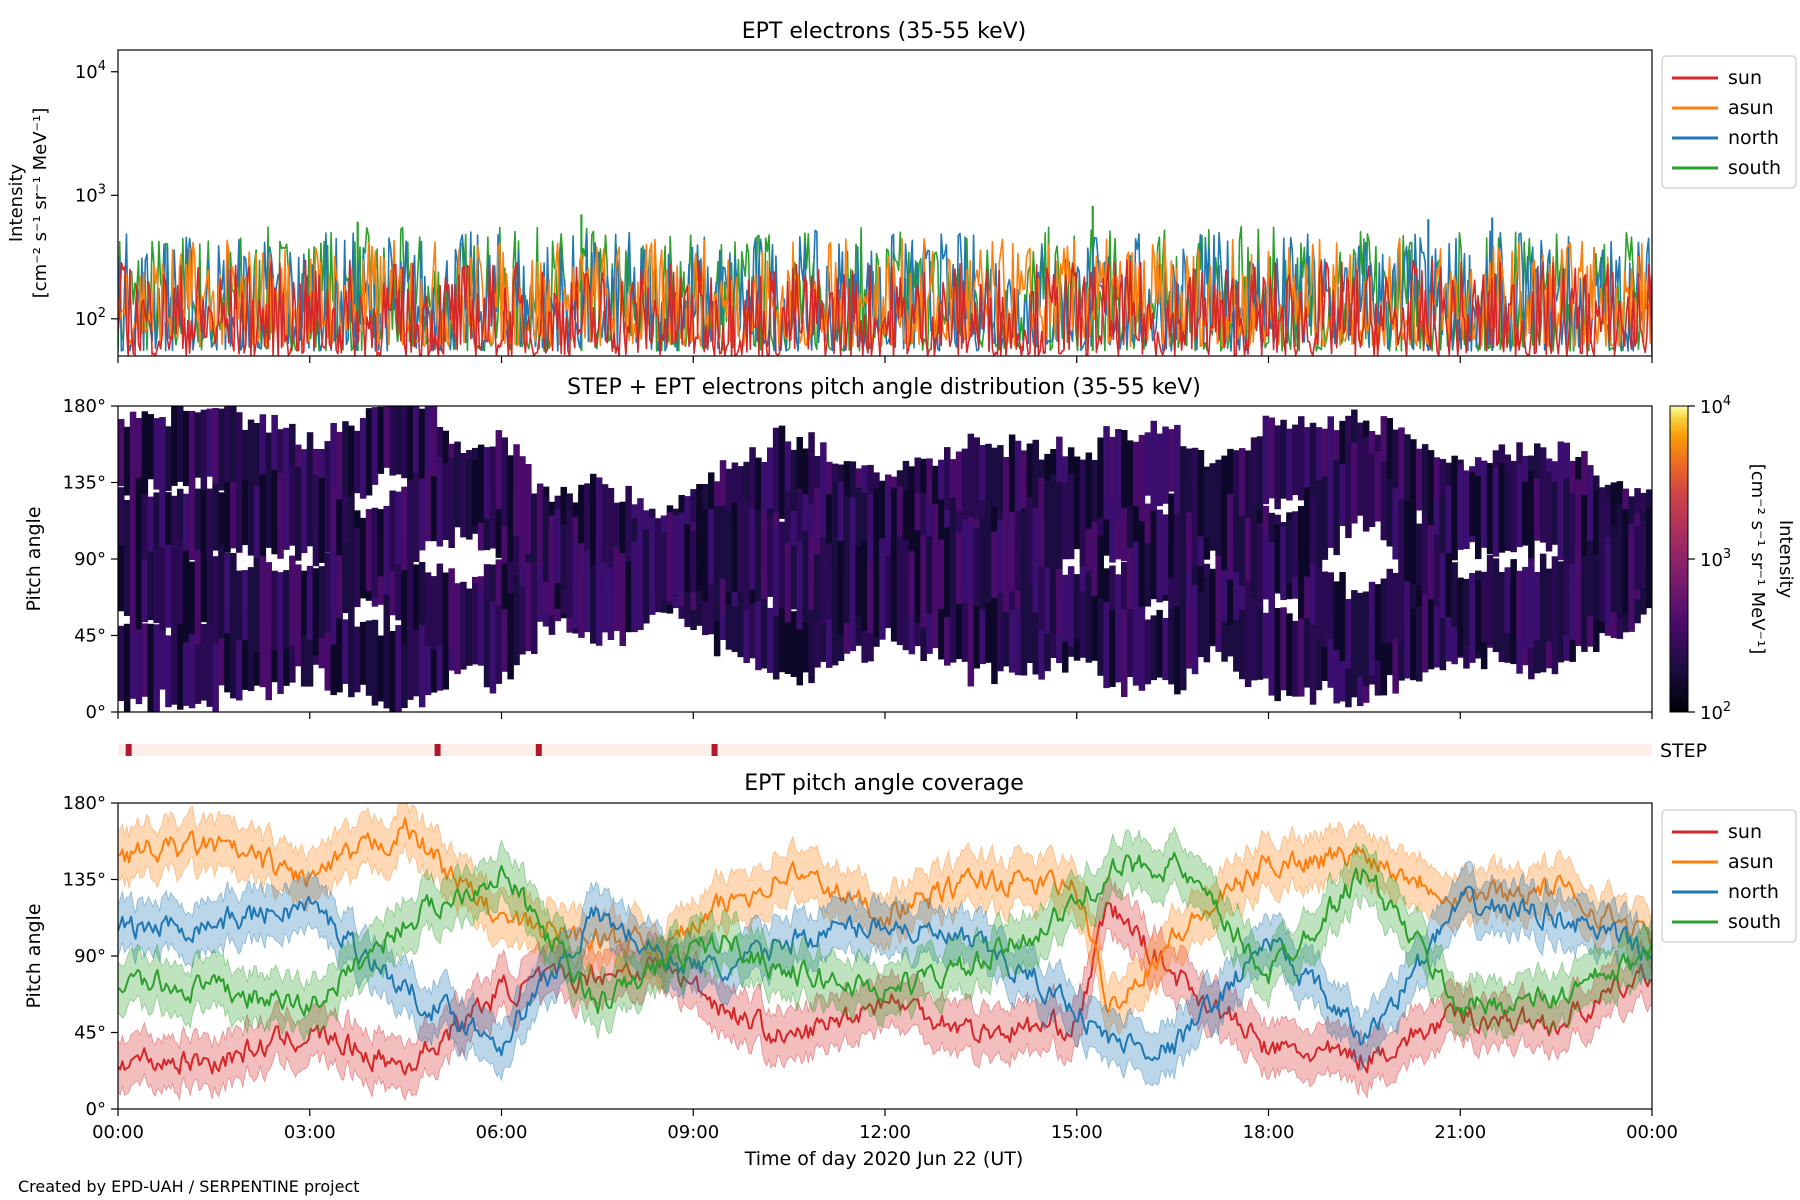 The height and width of the screenshot is (1200, 1800). Describe the element at coordinates (714, 750) in the screenshot. I see `step-marker` at that location.